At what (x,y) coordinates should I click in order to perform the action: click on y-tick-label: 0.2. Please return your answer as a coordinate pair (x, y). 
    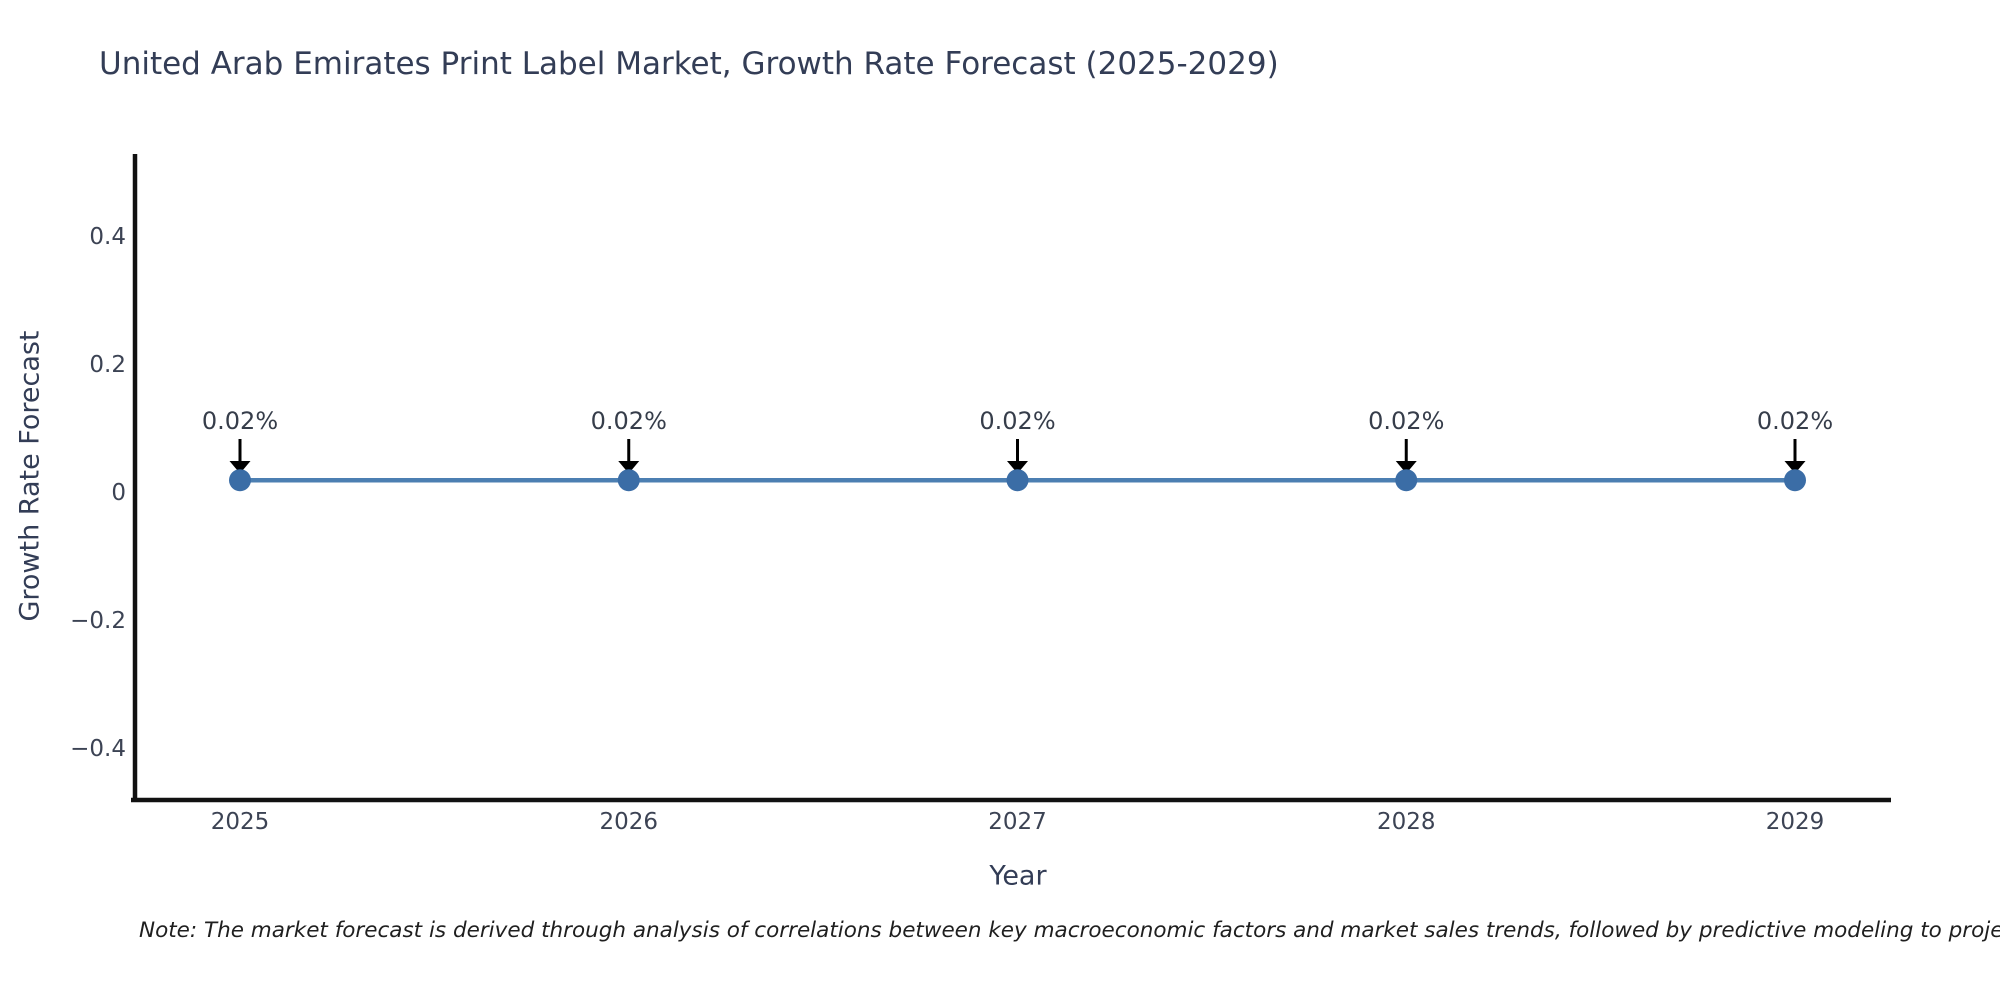
    Looking at the image, I should click on (107, 365).